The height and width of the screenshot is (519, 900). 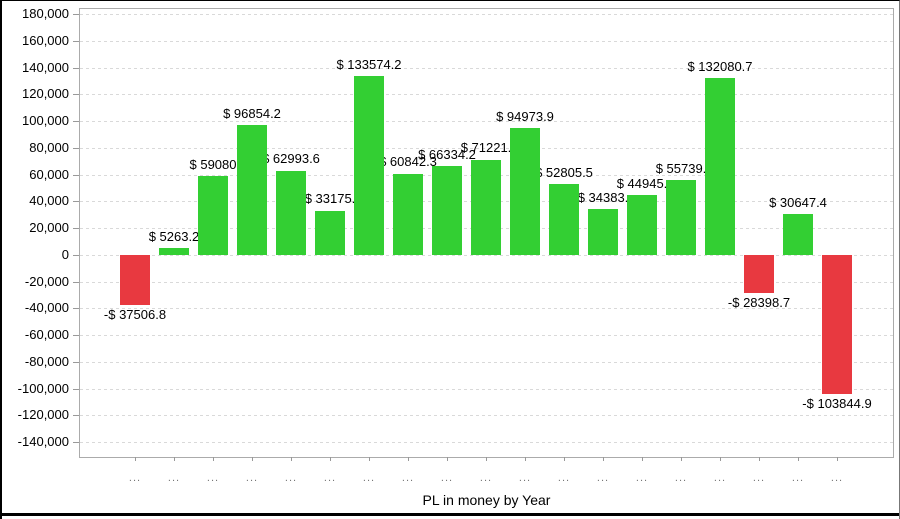 What do you see at coordinates (369, 64) in the screenshot?
I see `bar-value-label: $ 133574.2` at bounding box center [369, 64].